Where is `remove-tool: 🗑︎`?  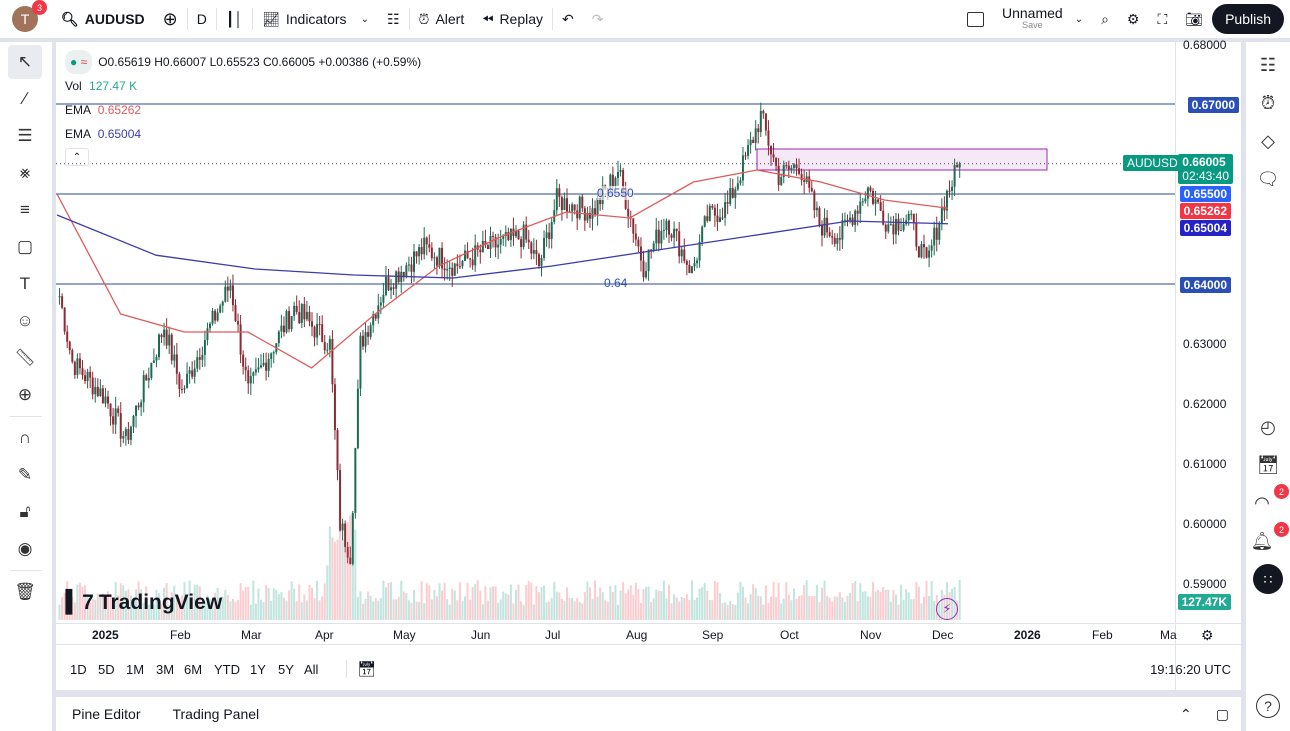
remove-tool: 🗑︎ is located at coordinates (25, 592).